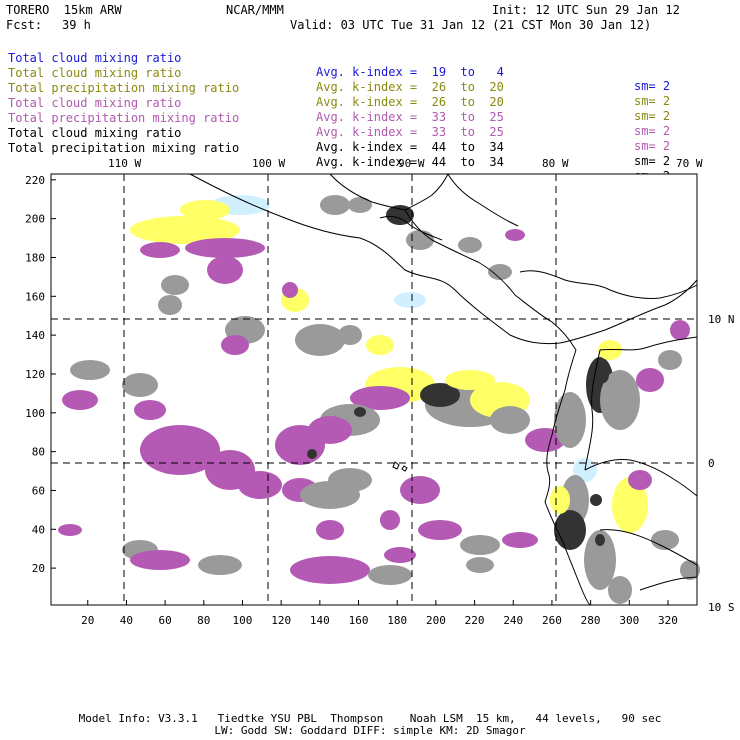 Image resolution: width=740 pixels, height=740 pixels. Describe the element at coordinates (35, 180) in the screenshot. I see `y-tick-label: 220` at that location.